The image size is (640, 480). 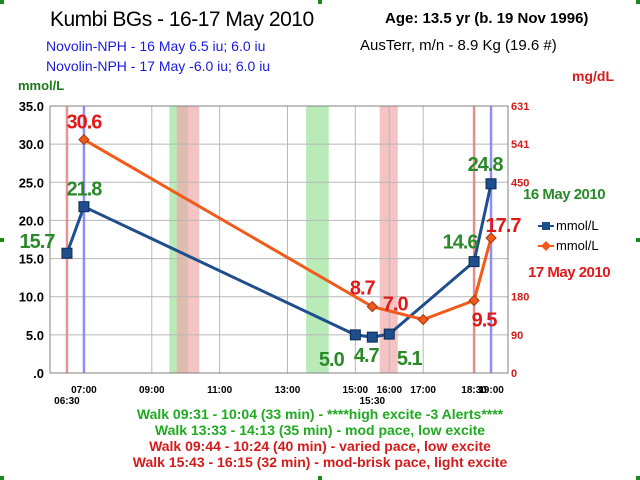 What do you see at coordinates (182, 19) in the screenshot?
I see `chart-title: Kumbi BGs - 16-17 May 2010` at bounding box center [182, 19].